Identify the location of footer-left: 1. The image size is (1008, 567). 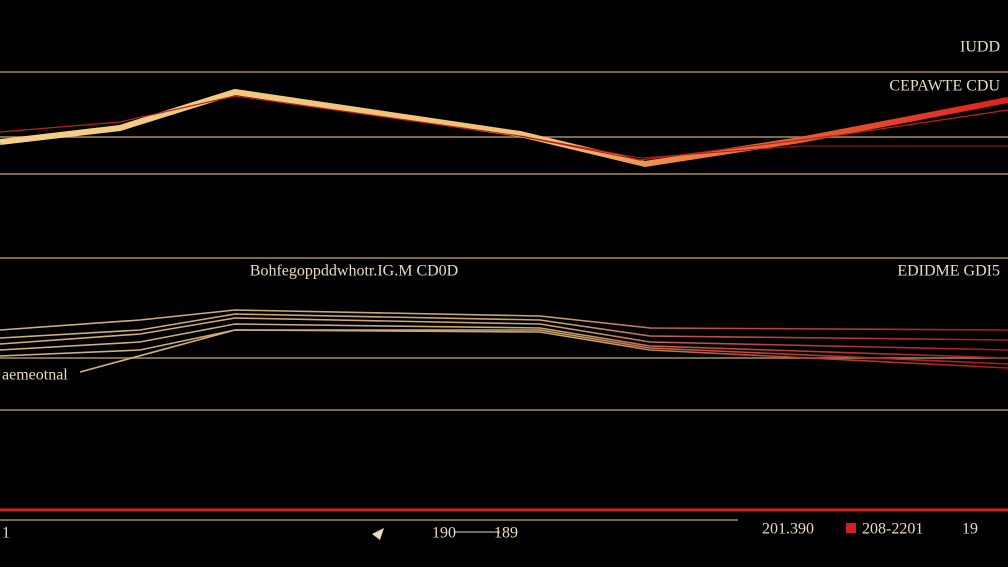
(6, 533).